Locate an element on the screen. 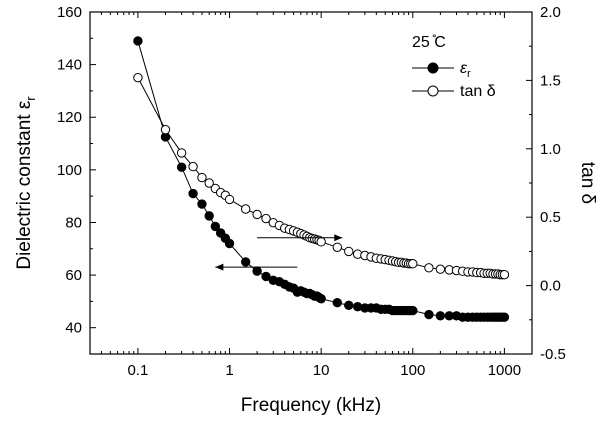 This screenshot has height=421, width=600. y-left-tick-label: 60 is located at coordinates (73, 275).